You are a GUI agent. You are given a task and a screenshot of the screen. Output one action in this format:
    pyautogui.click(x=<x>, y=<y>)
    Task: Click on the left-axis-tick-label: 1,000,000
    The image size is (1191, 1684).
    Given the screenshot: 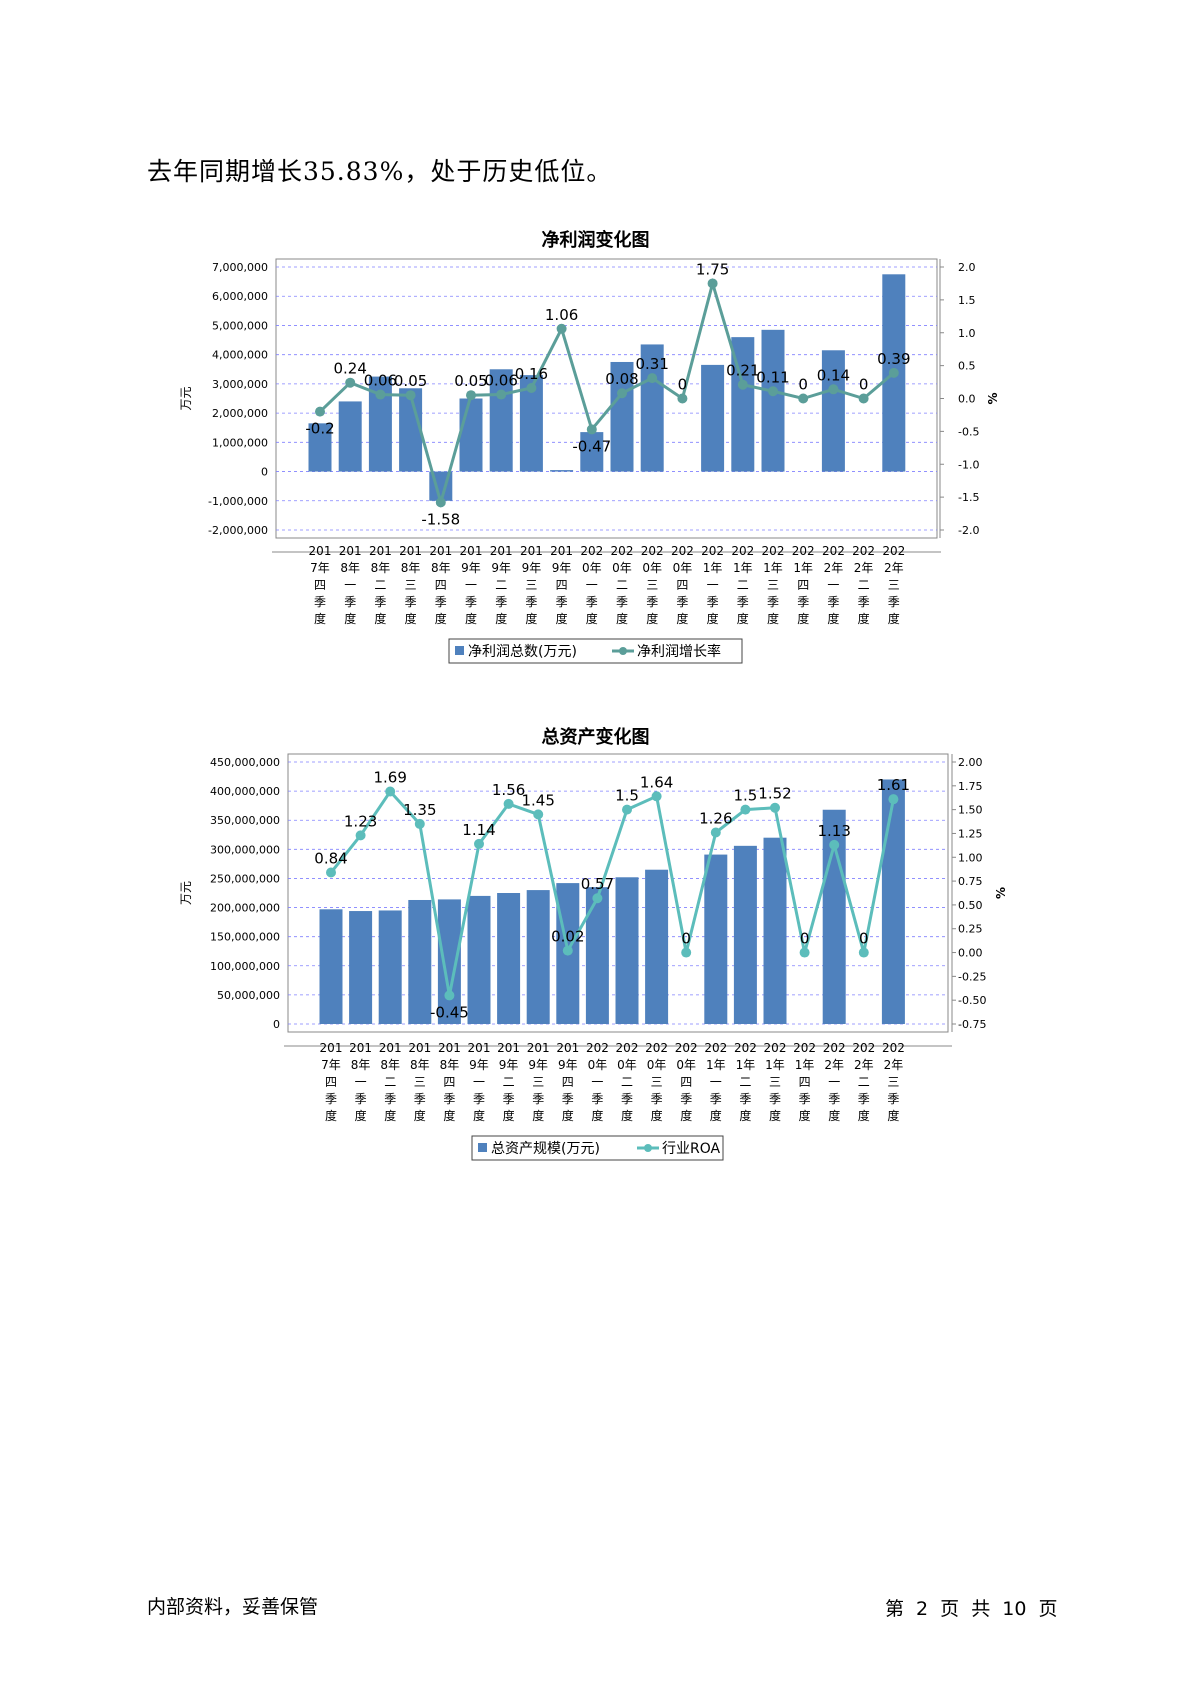 What is the action you would take?
    pyautogui.click(x=240, y=442)
    